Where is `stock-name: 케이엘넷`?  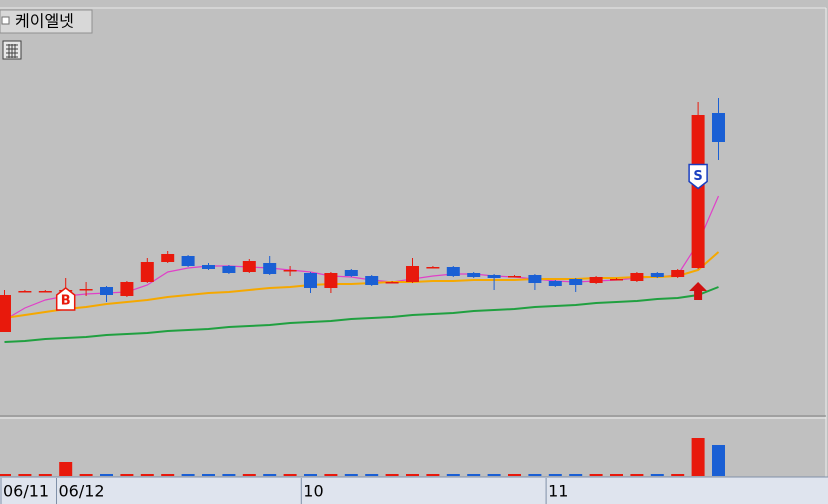
stock-name: 케이엘넷 is located at coordinates (44, 21).